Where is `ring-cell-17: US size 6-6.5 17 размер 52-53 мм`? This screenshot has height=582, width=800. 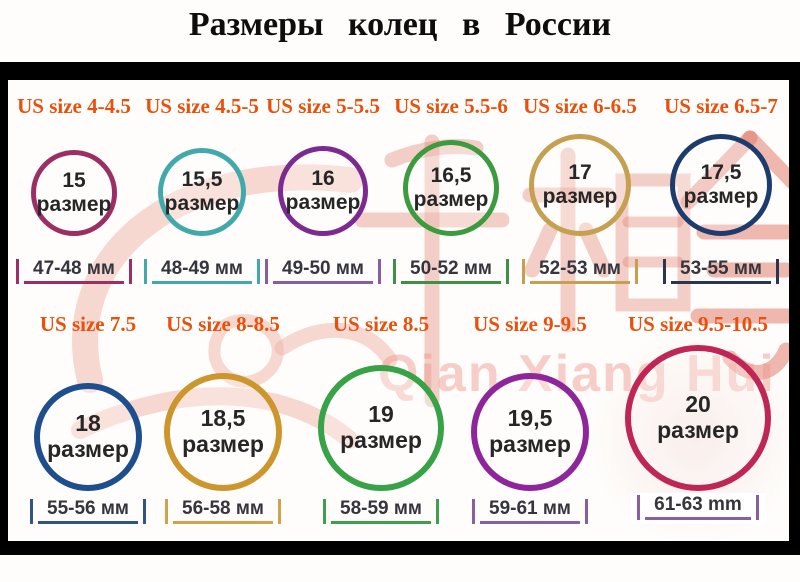
ring-cell-17: US size 6-6.5 17 размер 52-53 мм is located at coordinates (580, 189).